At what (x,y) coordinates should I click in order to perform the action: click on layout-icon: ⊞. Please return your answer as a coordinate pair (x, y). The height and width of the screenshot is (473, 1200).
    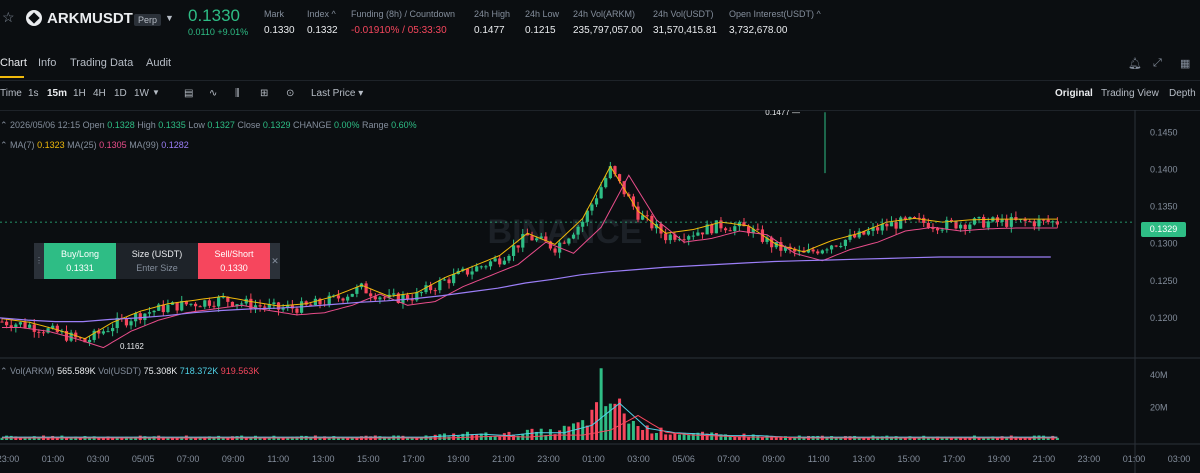
    Looking at the image, I should click on (264, 93).